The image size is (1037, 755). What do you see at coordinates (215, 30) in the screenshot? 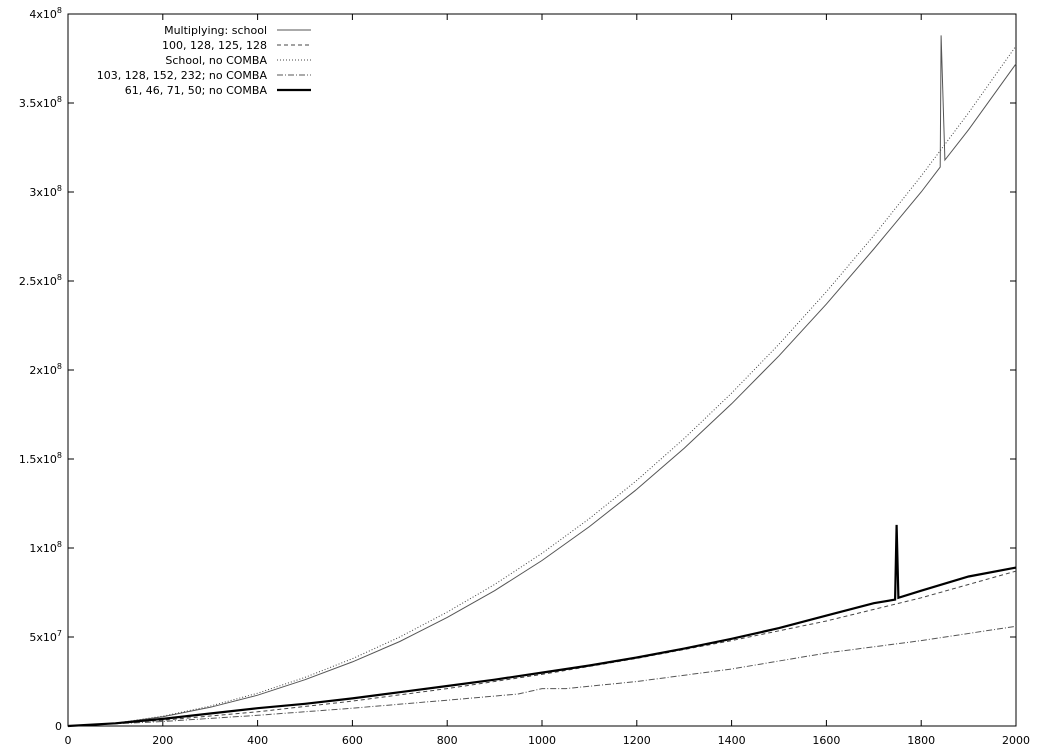
I see `legend-label: Multiplying: school` at bounding box center [215, 30].